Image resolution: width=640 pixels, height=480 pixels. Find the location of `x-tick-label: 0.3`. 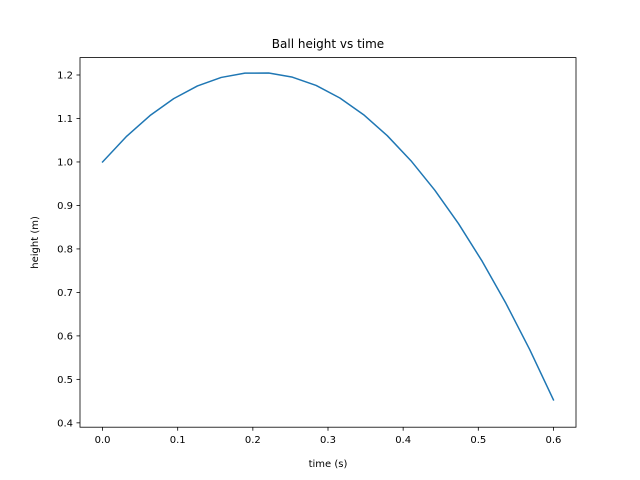

x-tick-label: 0.3 is located at coordinates (328, 440).